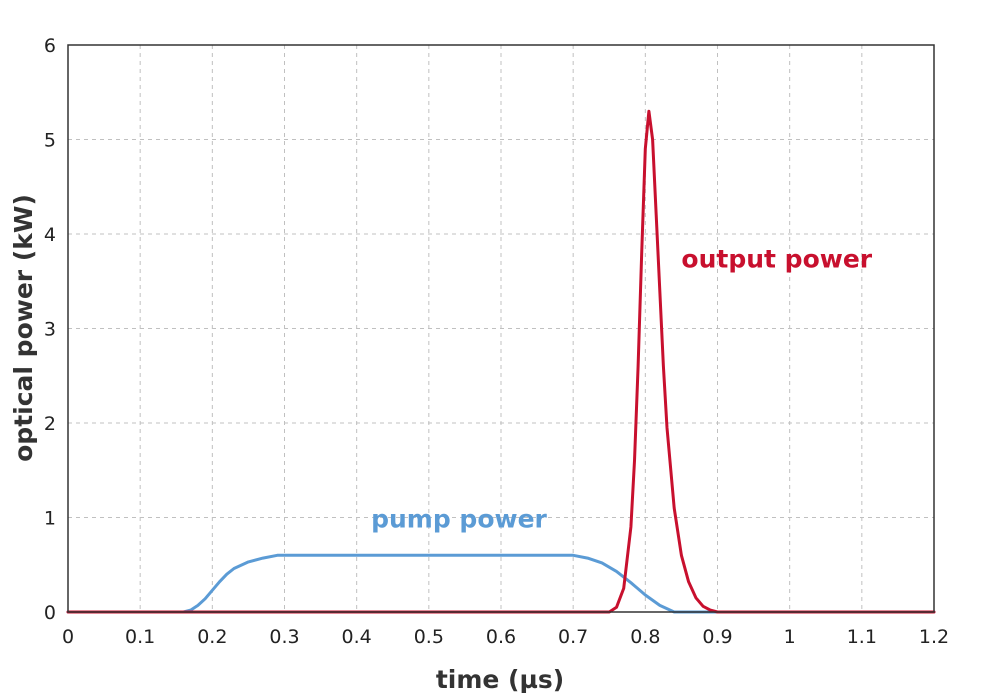 Image resolution: width=1000 pixels, height=700 pixels. What do you see at coordinates (50, 235) in the screenshot?
I see `y-tick-label: 4` at bounding box center [50, 235].